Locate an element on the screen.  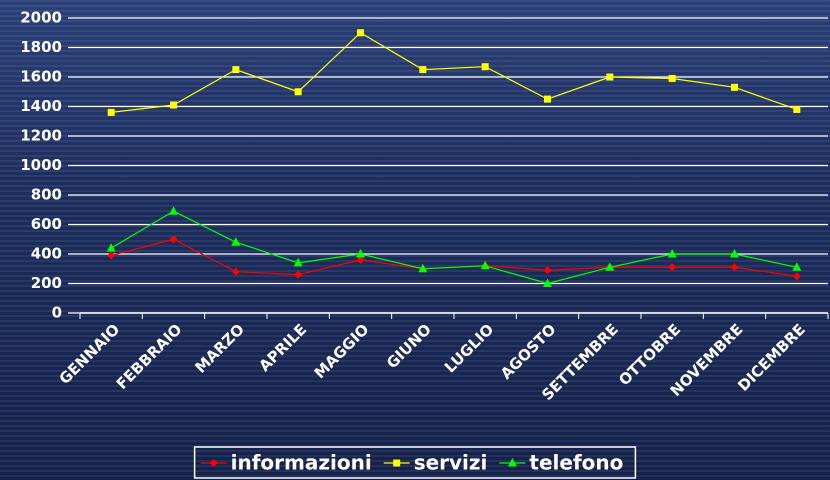
x-tick-label: DICEMBRE is located at coordinates (771, 357).